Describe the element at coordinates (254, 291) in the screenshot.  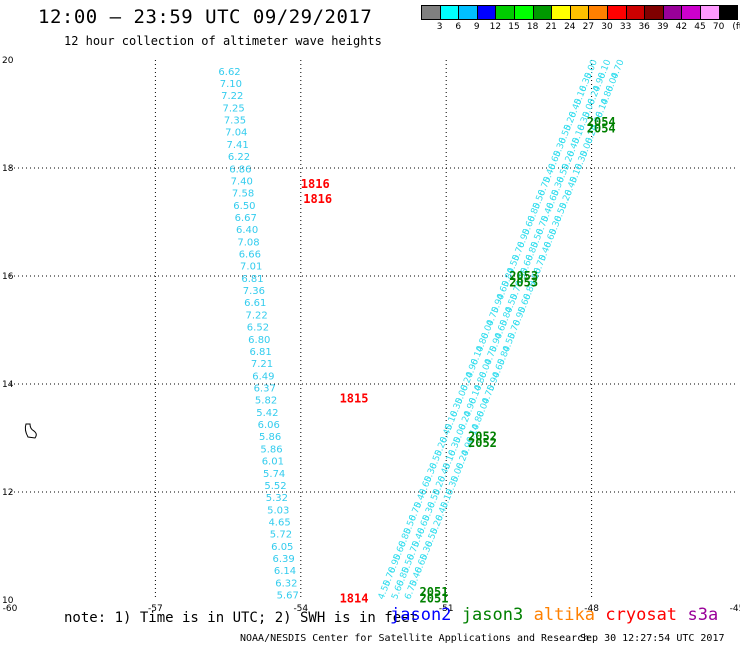
I see `swh-value: 7.36` at that location.